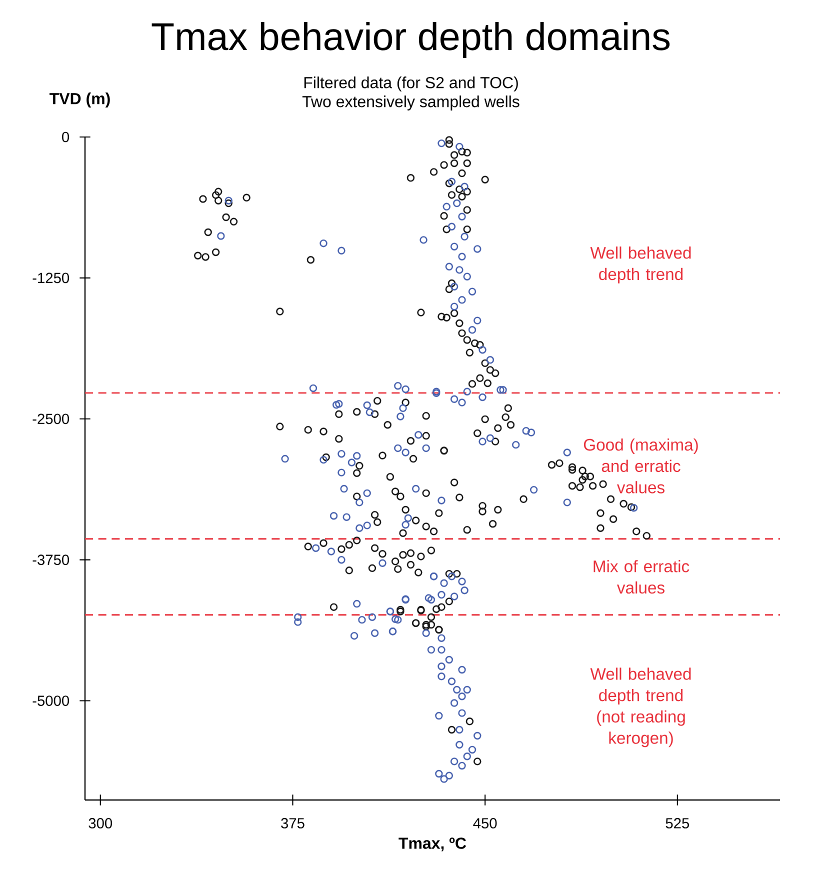 Image resolution: width=823 pixels, height=880 pixels. Describe the element at coordinates (80, 100) in the screenshot. I see `y-axis-title: TVD (m)` at that location.